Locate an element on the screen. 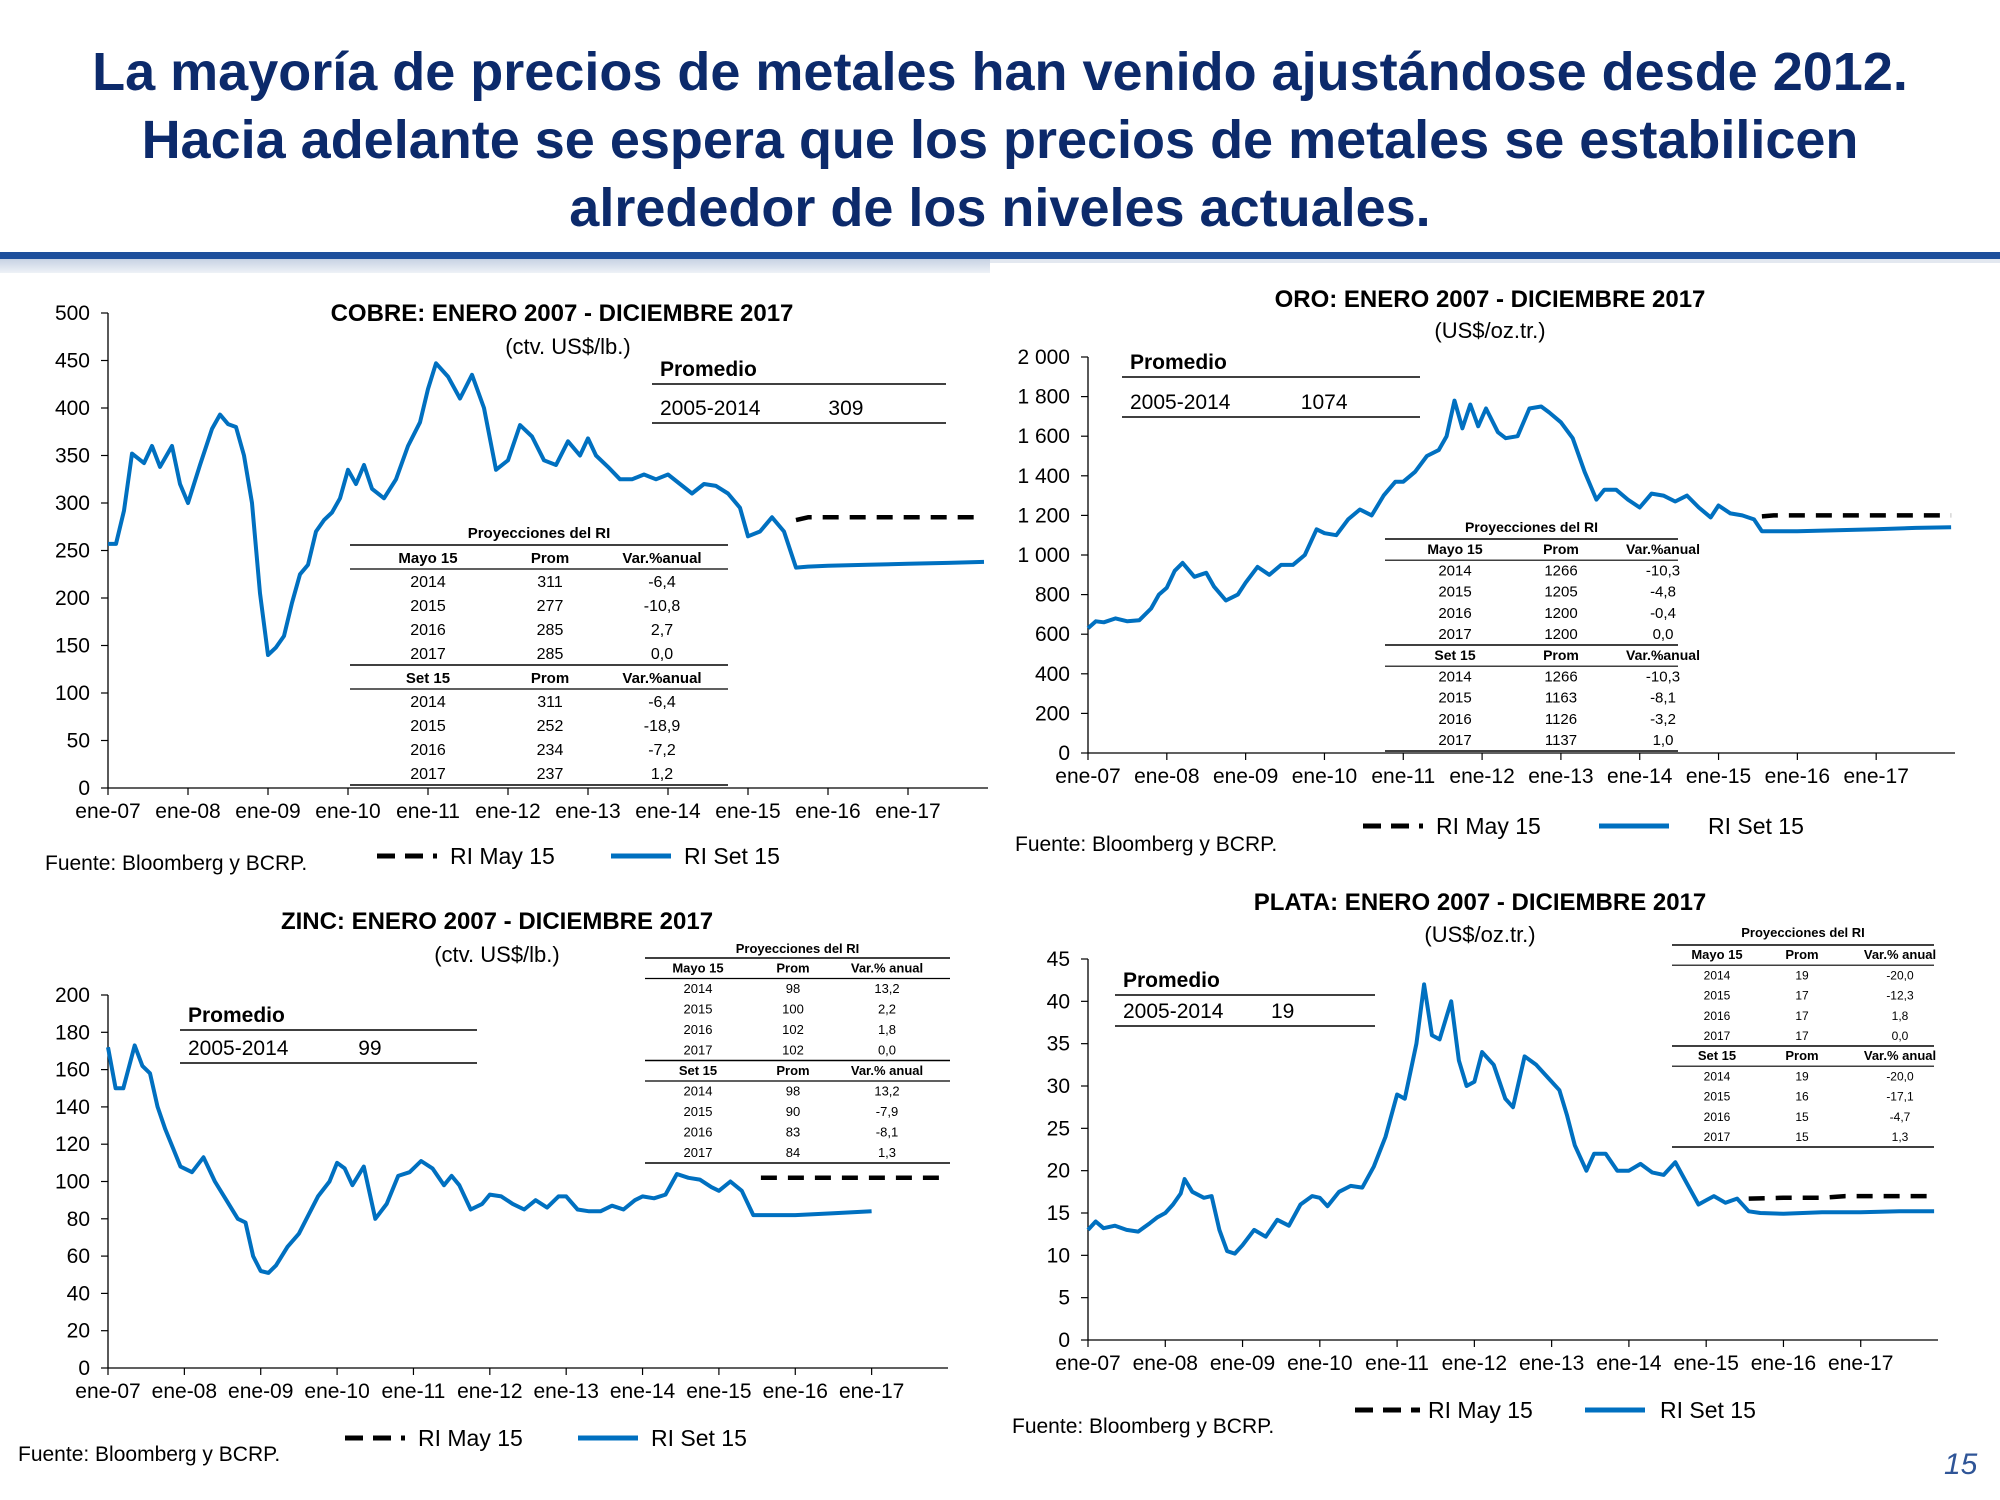 This screenshot has height=1500, width=2000. zinc-promedio-value: 99 is located at coordinates (369, 1048).